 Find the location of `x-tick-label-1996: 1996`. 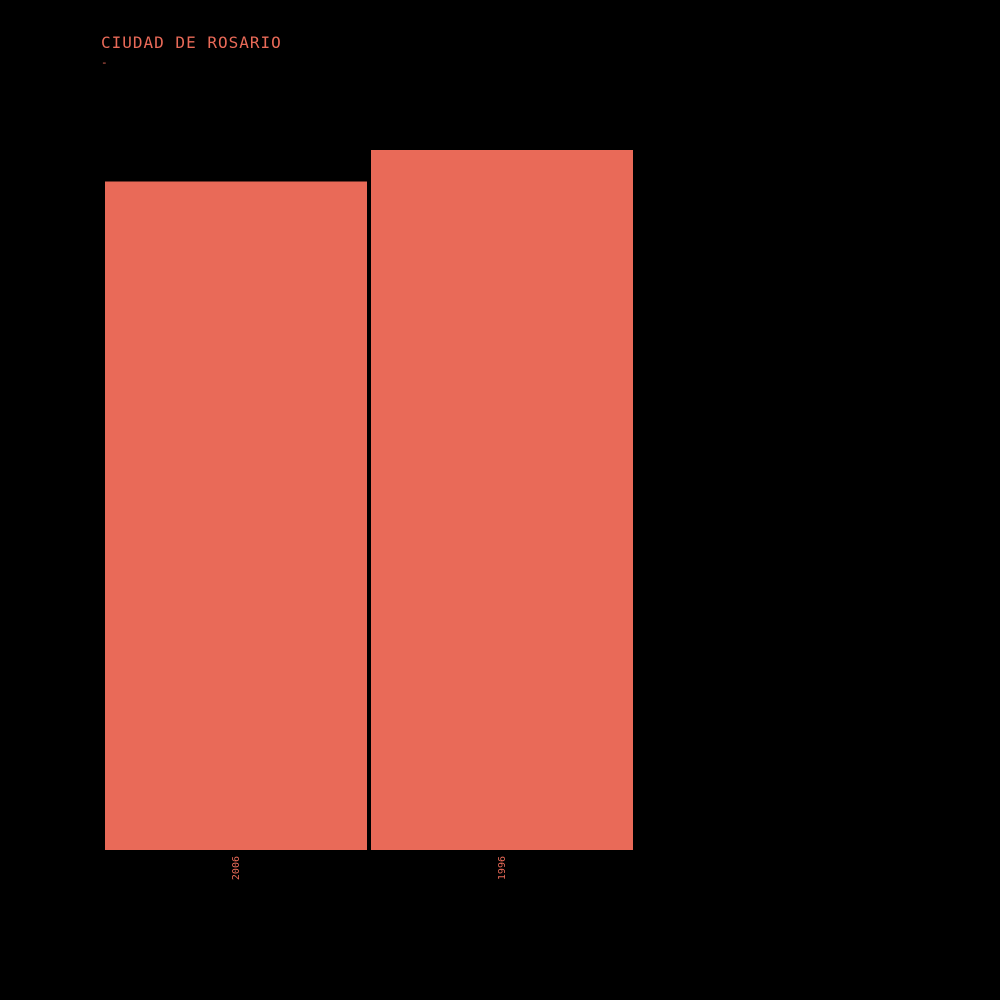

x-tick-label-1996: 1996 is located at coordinates (502, 868).